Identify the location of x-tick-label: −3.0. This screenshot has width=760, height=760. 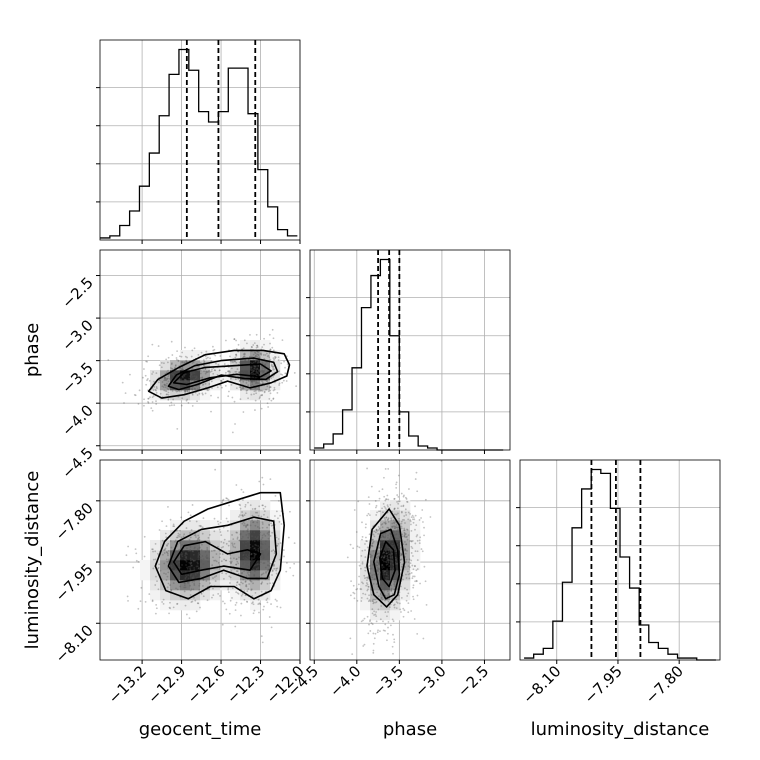
(430, 681).